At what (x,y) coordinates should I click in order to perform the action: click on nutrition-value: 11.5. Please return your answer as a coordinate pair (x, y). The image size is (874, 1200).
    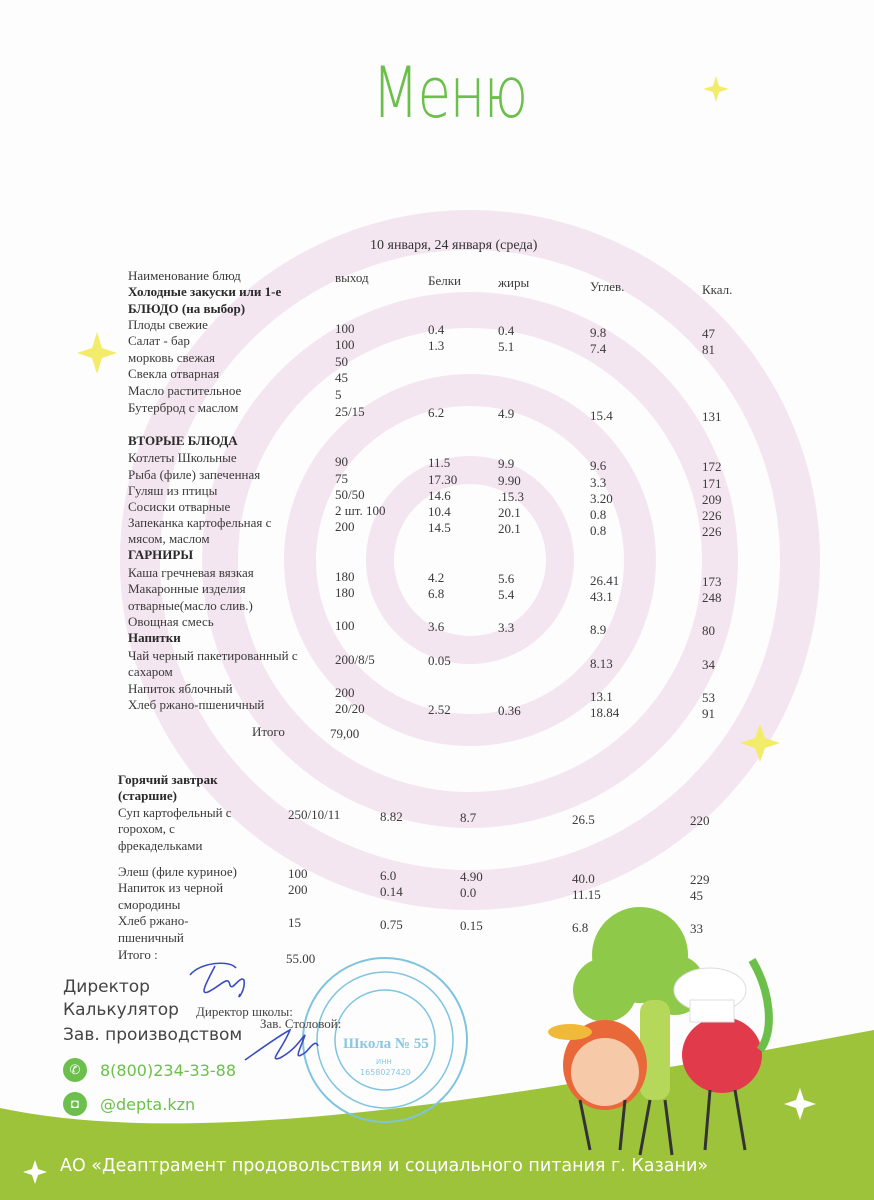
    Looking at the image, I should click on (439, 463).